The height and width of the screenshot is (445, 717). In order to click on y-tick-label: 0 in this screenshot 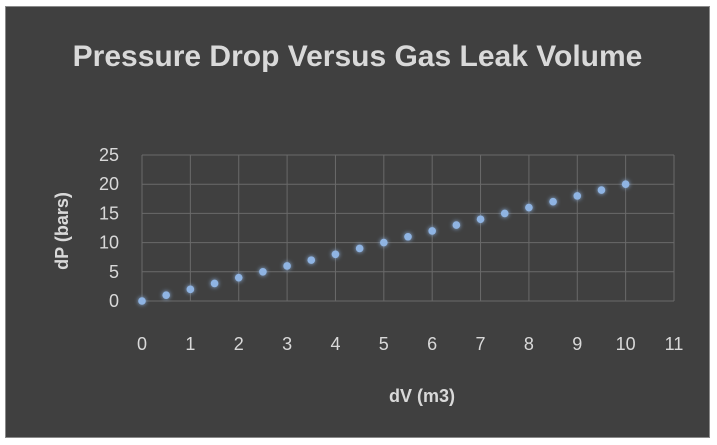, I will do `click(114, 301)`.